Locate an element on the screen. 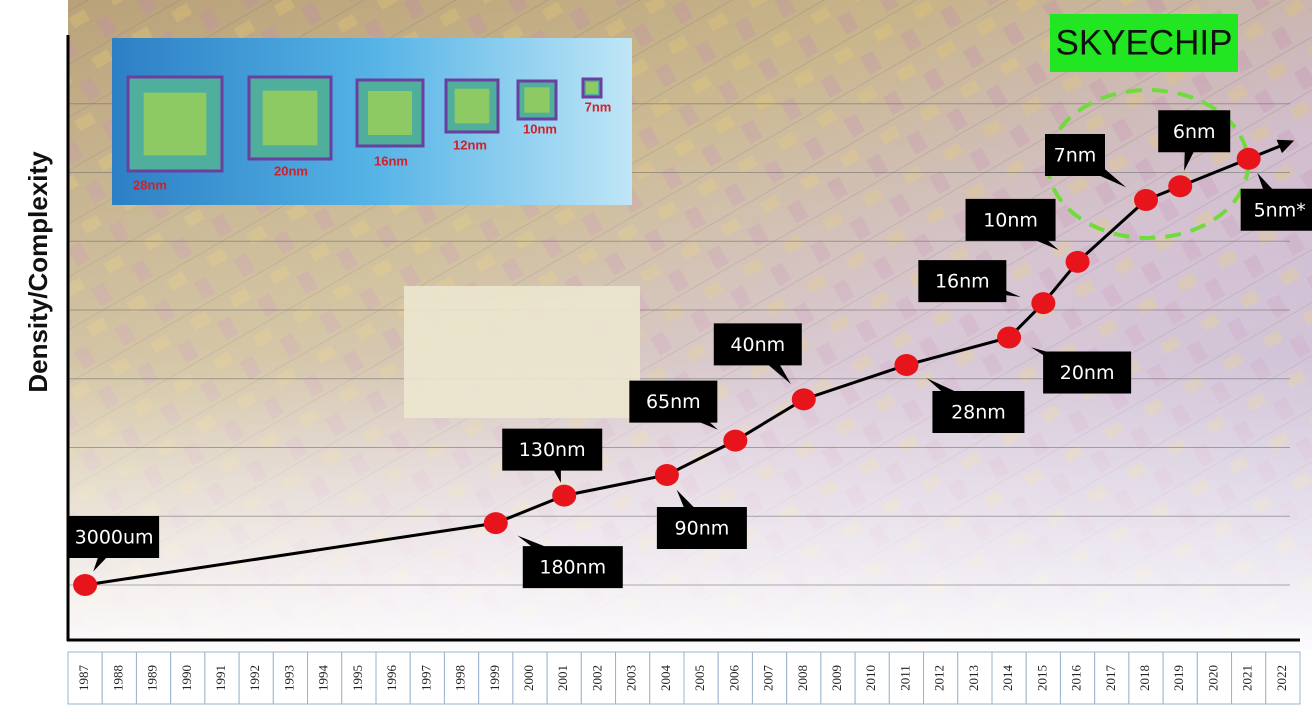  x-tick-label: 1998 is located at coordinates (460, 678).